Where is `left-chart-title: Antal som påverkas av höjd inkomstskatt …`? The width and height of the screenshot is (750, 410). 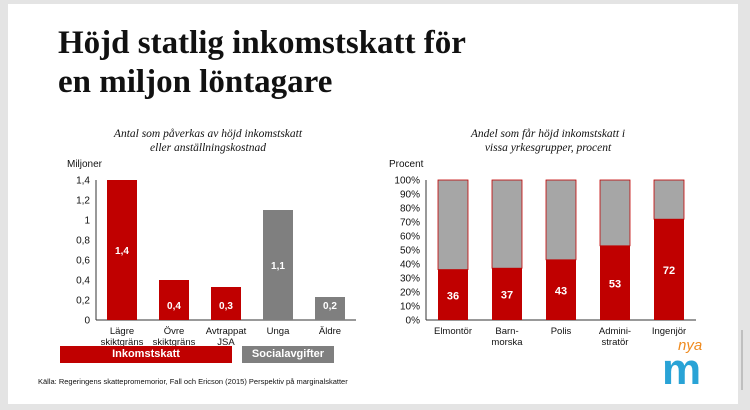 left-chart-title: Antal som påverkas av höjd inkomstskatt … is located at coordinates (208, 141).